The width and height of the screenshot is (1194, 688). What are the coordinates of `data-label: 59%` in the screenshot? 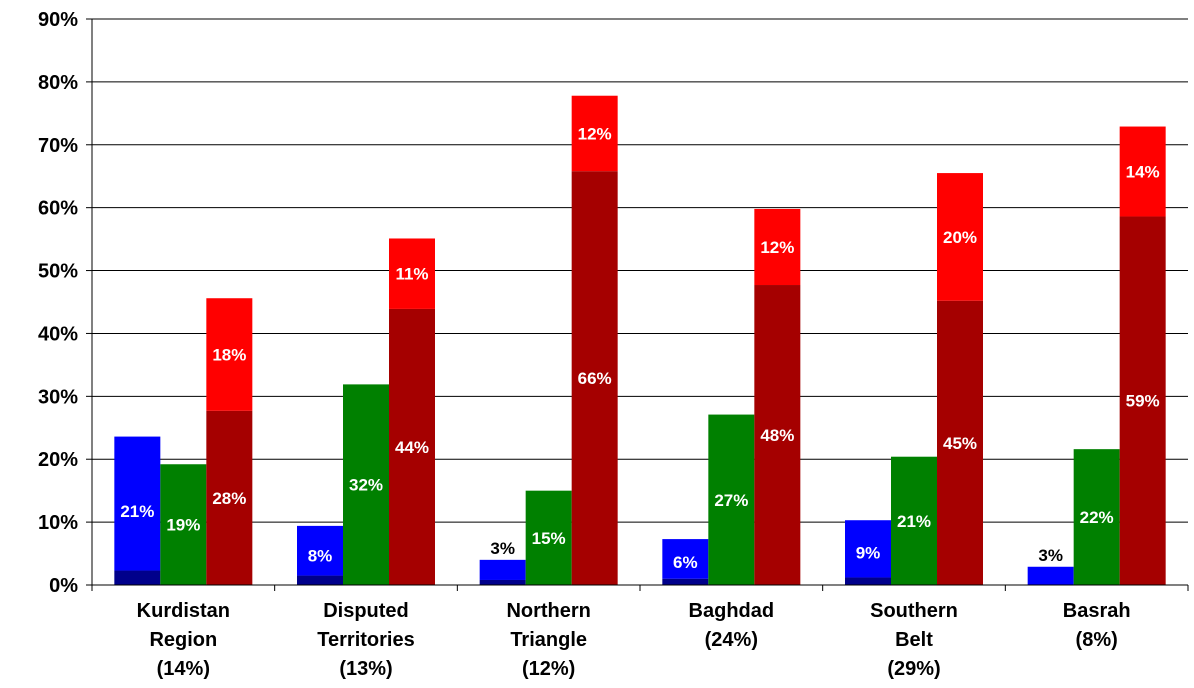 It's located at (1143, 401).